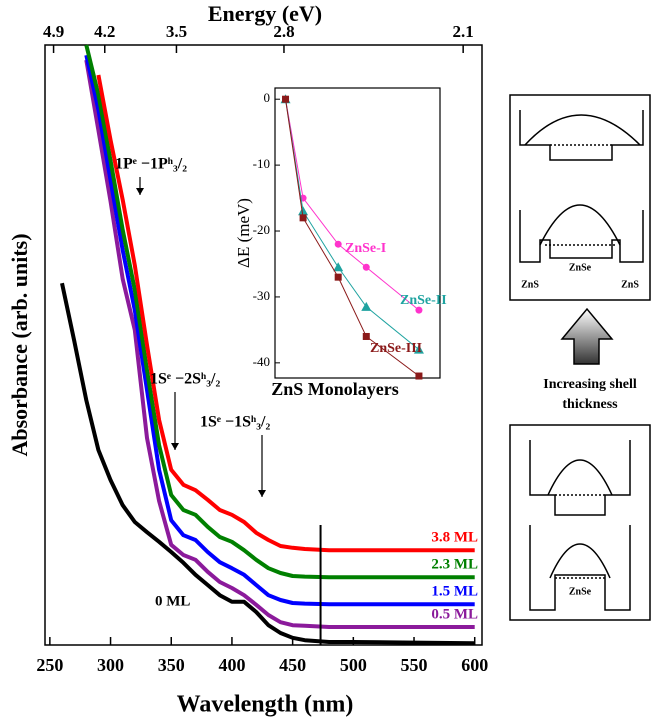 This screenshot has width=666, height=728. Describe the element at coordinates (265, 705) in the screenshot. I see `x-axis-title: Wavelength (nm)` at that location.